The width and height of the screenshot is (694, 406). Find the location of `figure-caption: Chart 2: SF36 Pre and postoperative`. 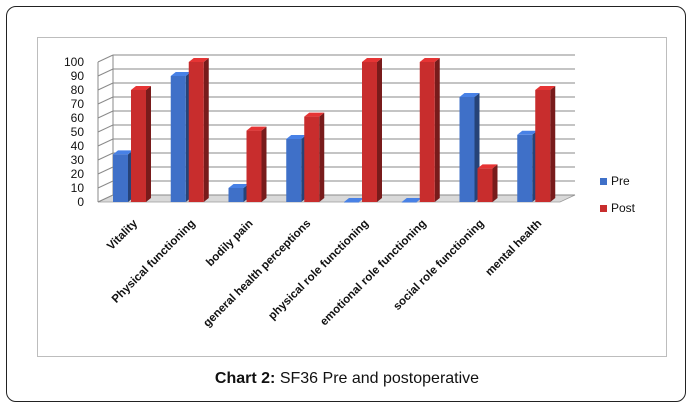

figure-caption: Chart 2: SF36 Pre and postoperative is located at coordinates (347, 379).